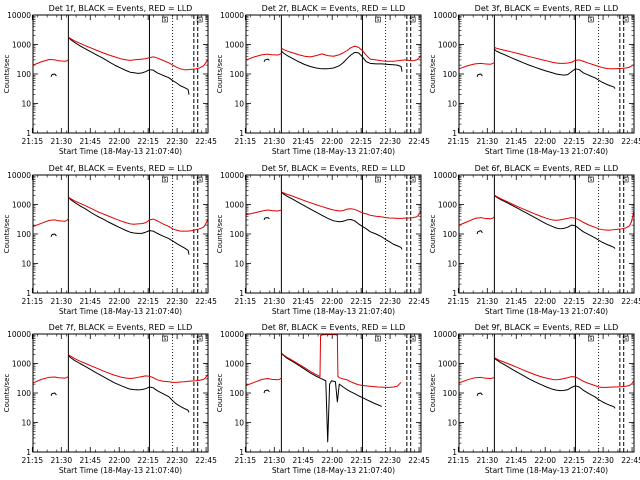 The image size is (640, 480). Describe the element at coordinates (334, 8) in the screenshot. I see `chart-title: Det 2f, BLACK = Events, RED = LLD` at that location.